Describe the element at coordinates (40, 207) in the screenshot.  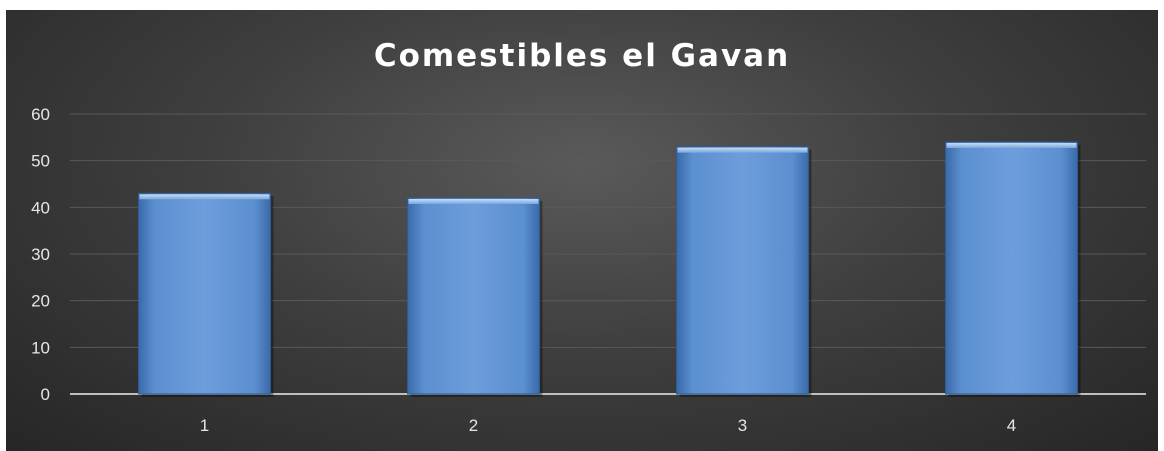
I see `y-tick-label: 40` at that location.